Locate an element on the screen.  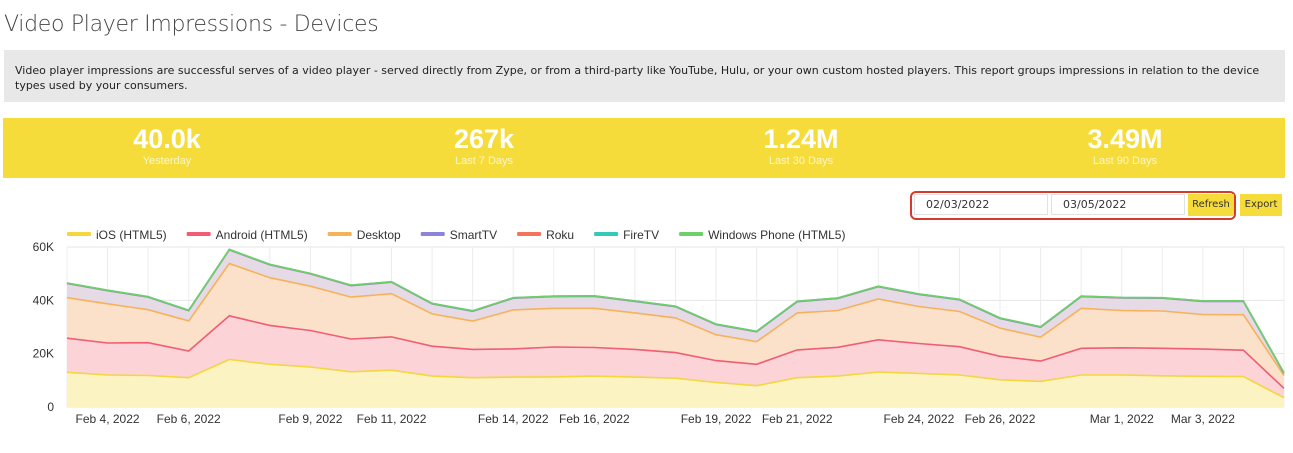
x-tick-label: Feb 24, 2022 is located at coordinates (919, 419).